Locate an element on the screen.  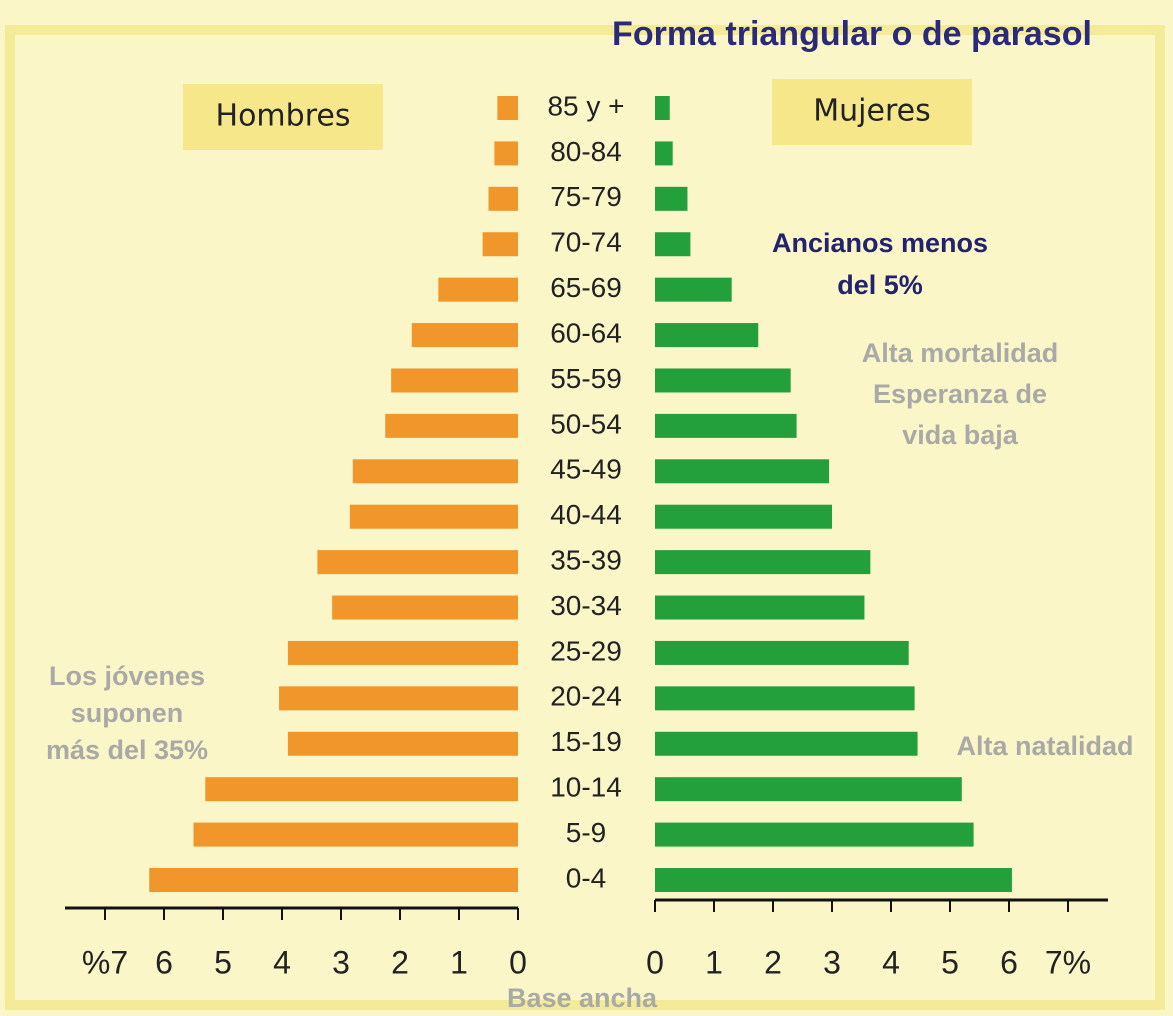
category-label: 5-9 is located at coordinates (586, 832).